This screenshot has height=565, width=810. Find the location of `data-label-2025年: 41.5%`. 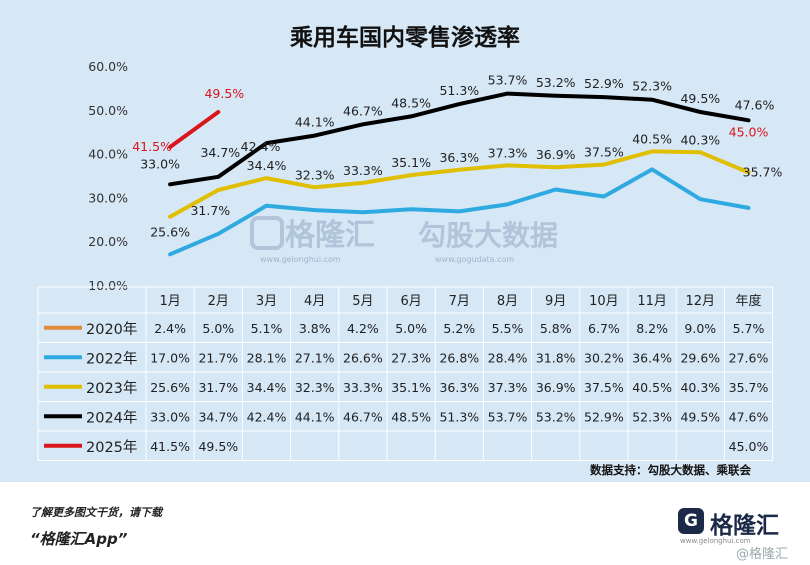

data-label-2025年: 41.5% is located at coordinates (152, 146).